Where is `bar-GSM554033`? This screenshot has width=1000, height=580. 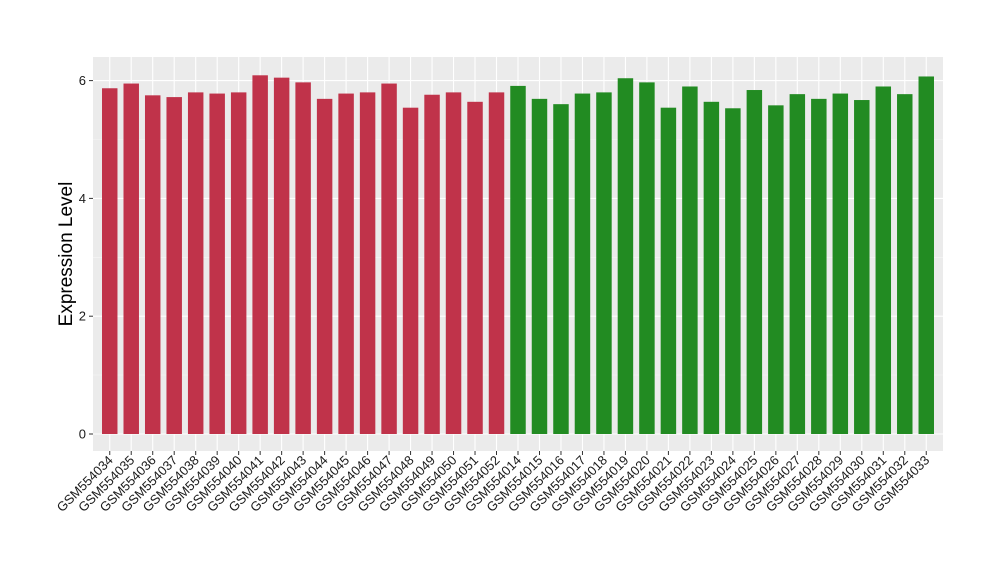 bar-GSM554033 is located at coordinates (926, 255).